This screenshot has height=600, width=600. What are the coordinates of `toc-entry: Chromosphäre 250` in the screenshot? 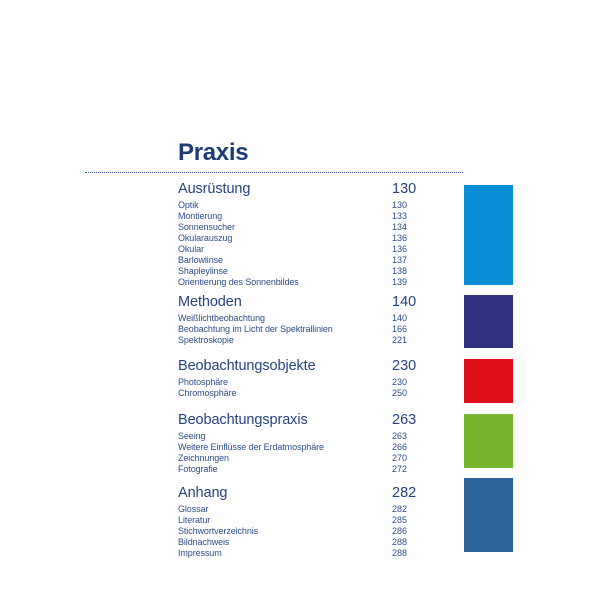 It's located at (303, 393).